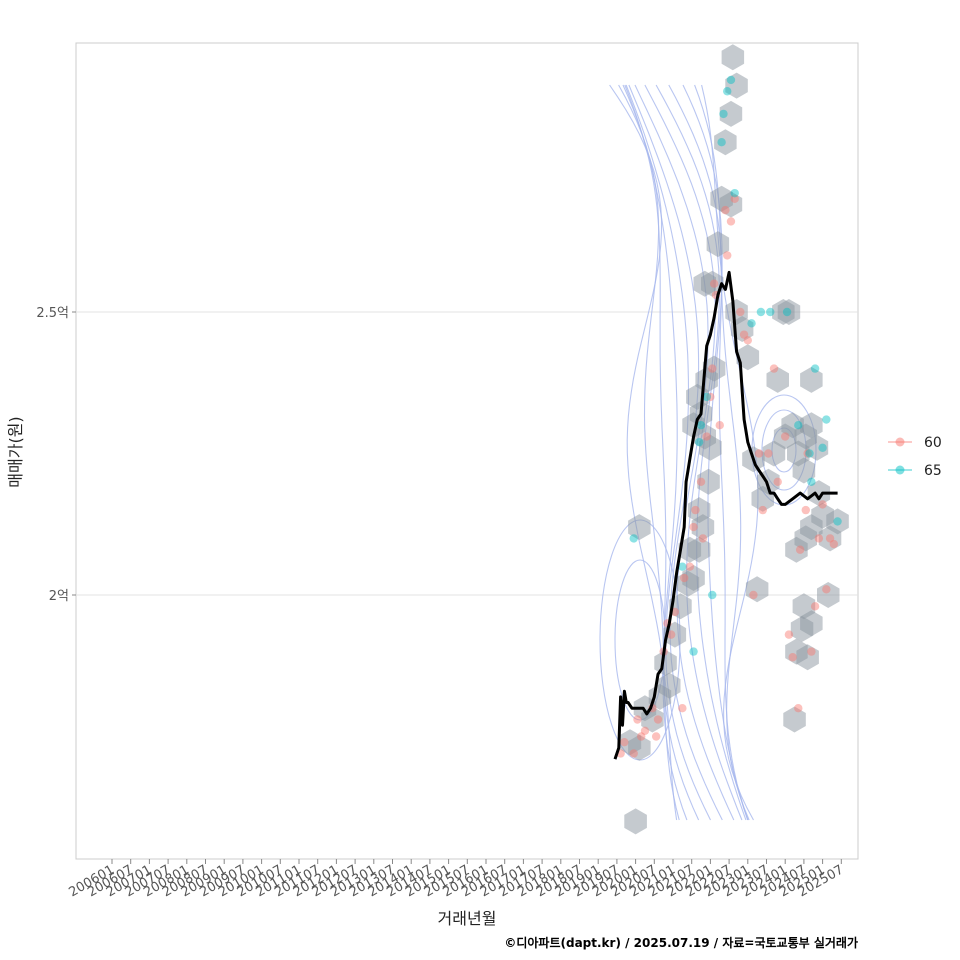  What do you see at coordinates (933, 443) in the screenshot?
I see `legend-label: 60` at bounding box center [933, 443].